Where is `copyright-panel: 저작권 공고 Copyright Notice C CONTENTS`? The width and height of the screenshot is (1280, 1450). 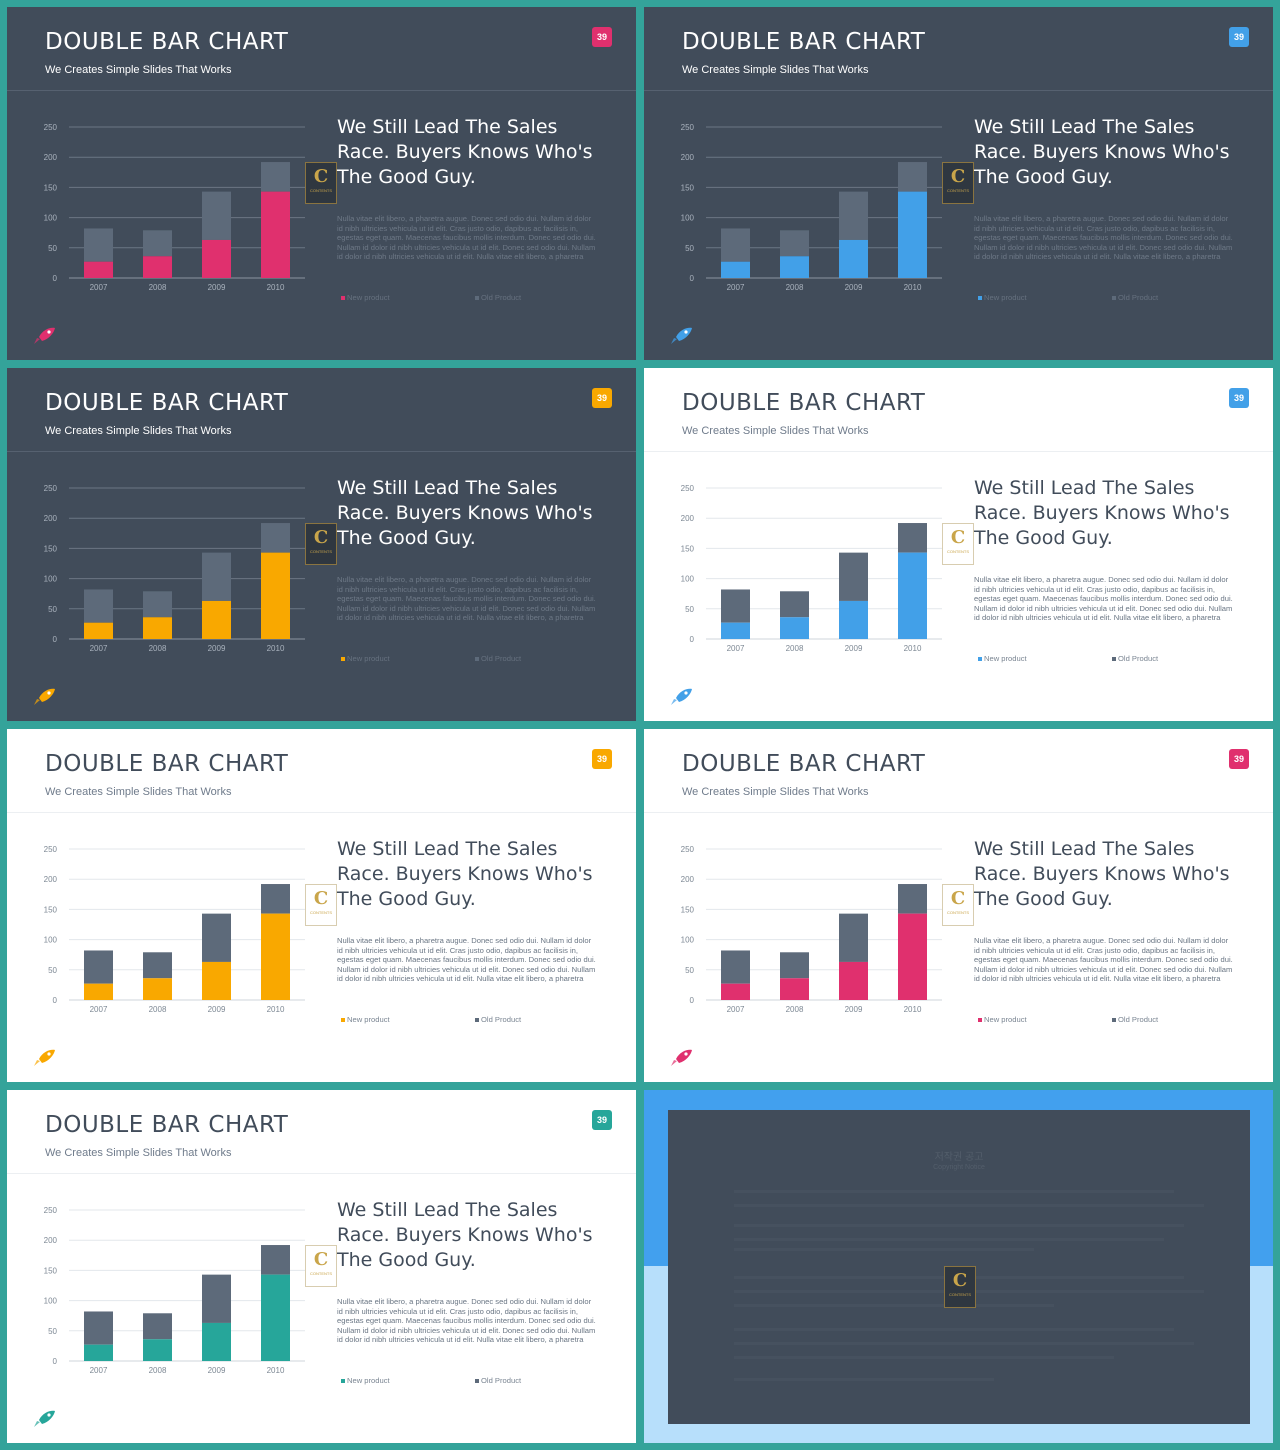 copyright-panel: 저작권 공고 Copyright Notice C CONTENTS is located at coordinates (959, 1267).